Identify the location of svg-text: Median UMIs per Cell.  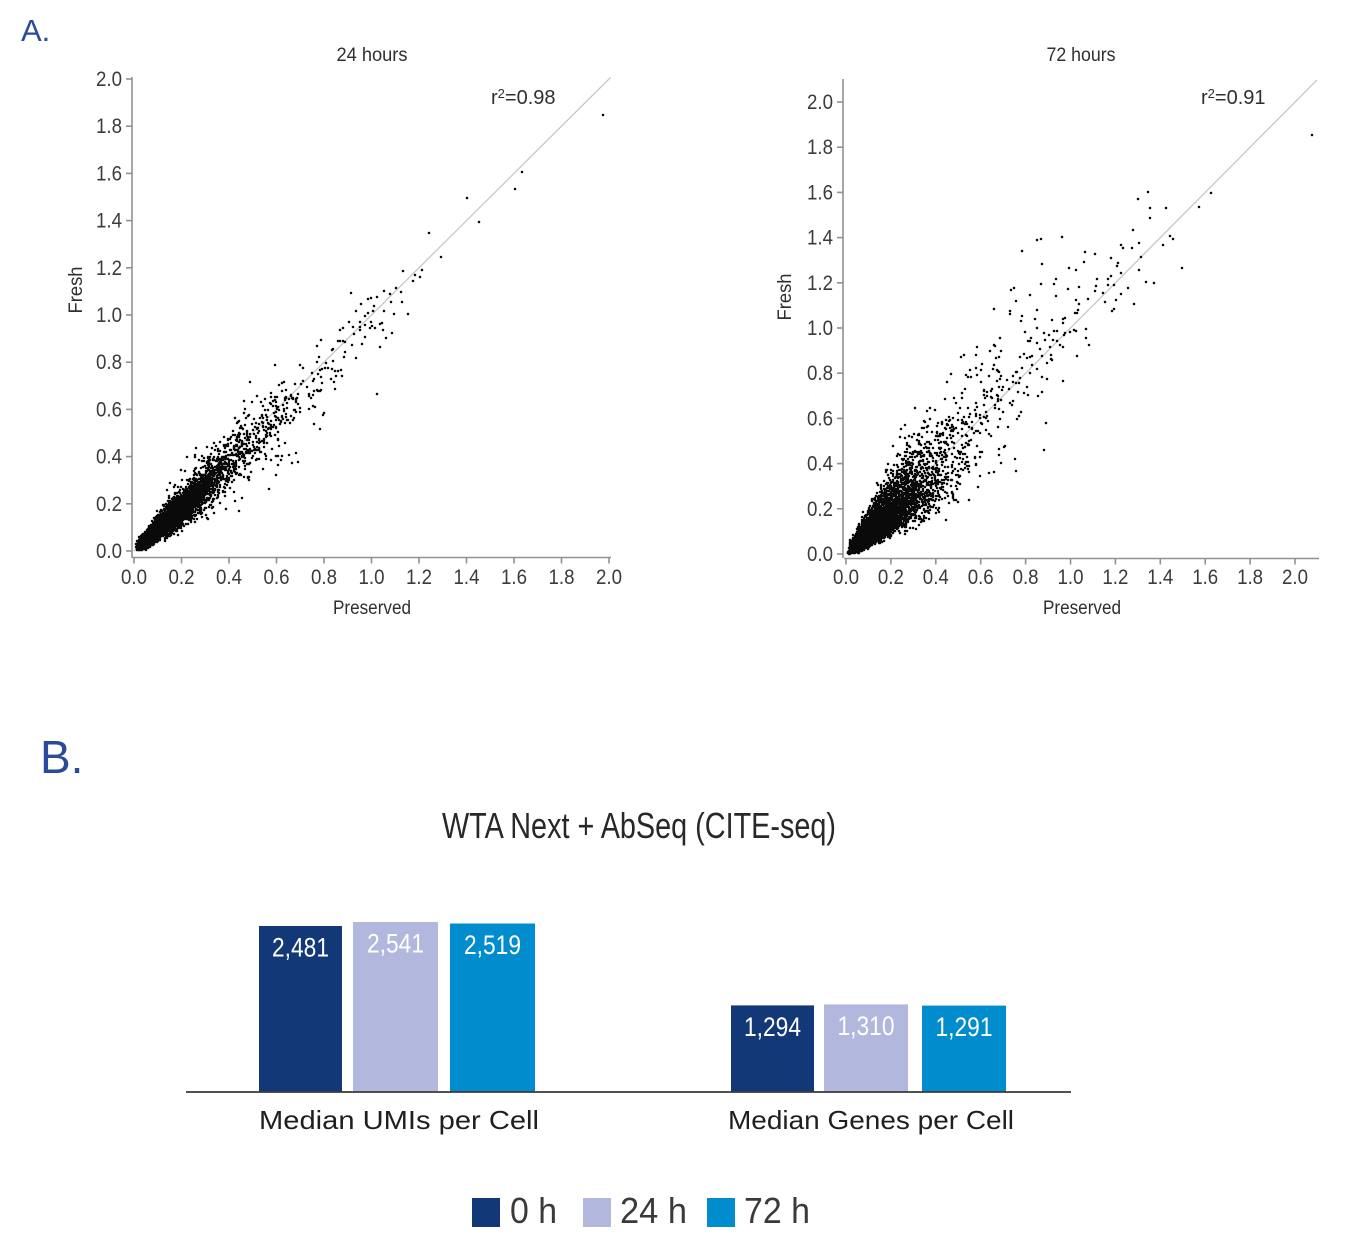
(399, 1120).